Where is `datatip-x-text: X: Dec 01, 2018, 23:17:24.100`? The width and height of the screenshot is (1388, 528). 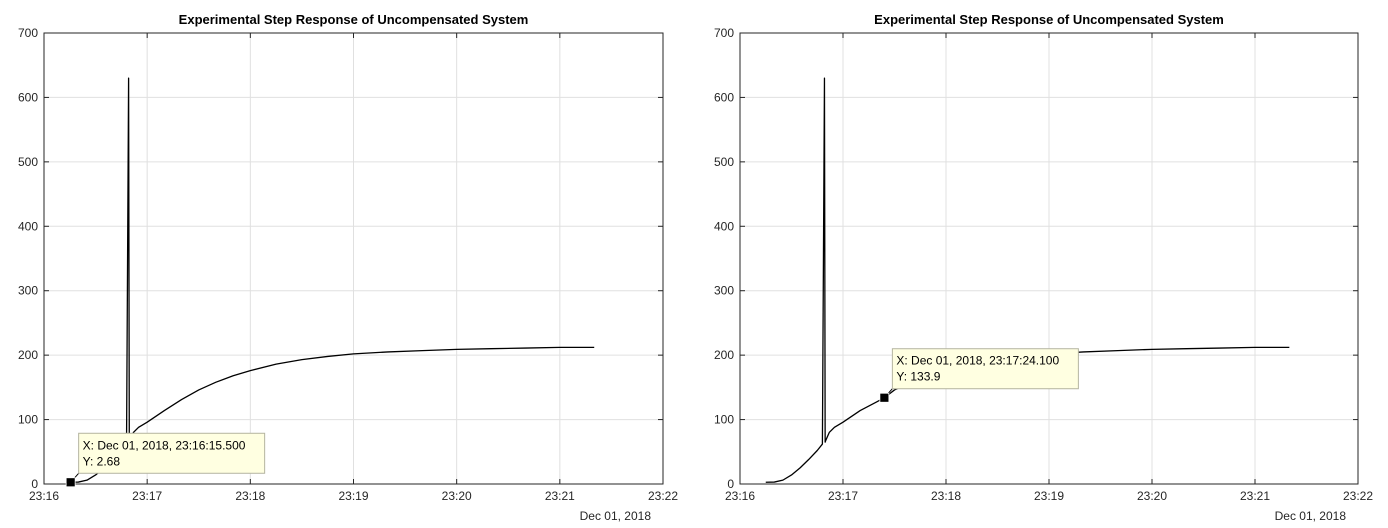
datatip-x-text: X: Dec 01, 2018, 23:17:24.100 is located at coordinates (977, 361).